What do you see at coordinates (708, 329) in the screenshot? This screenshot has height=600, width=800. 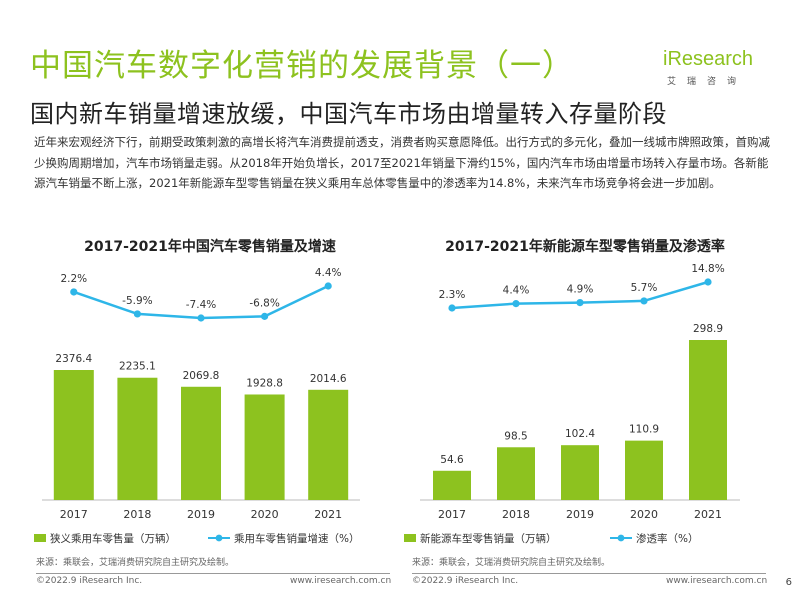 I see `bar-label-2021: 298.9` at bounding box center [708, 329].